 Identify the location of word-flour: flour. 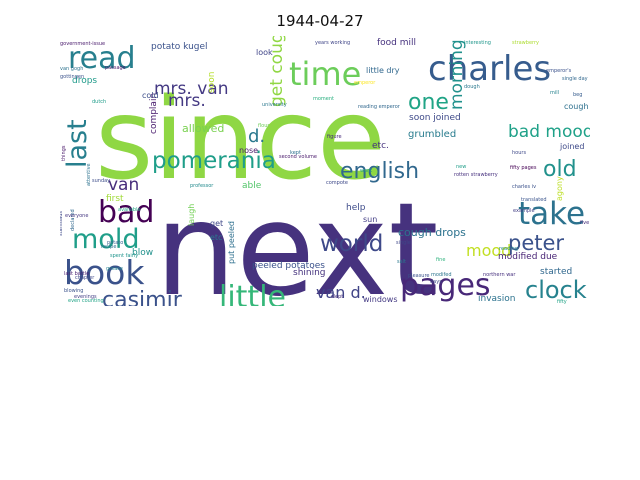
(264, 126).